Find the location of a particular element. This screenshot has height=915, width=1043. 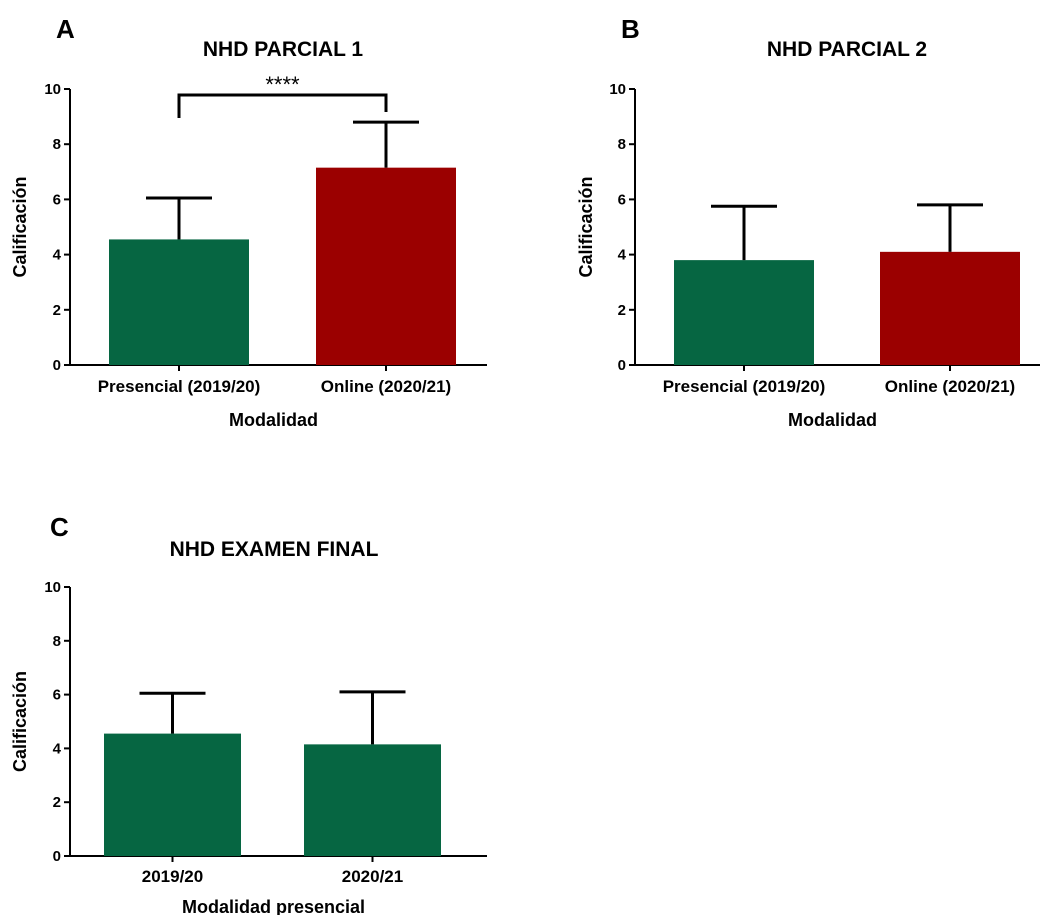

significance-label: **** is located at coordinates (282, 84).